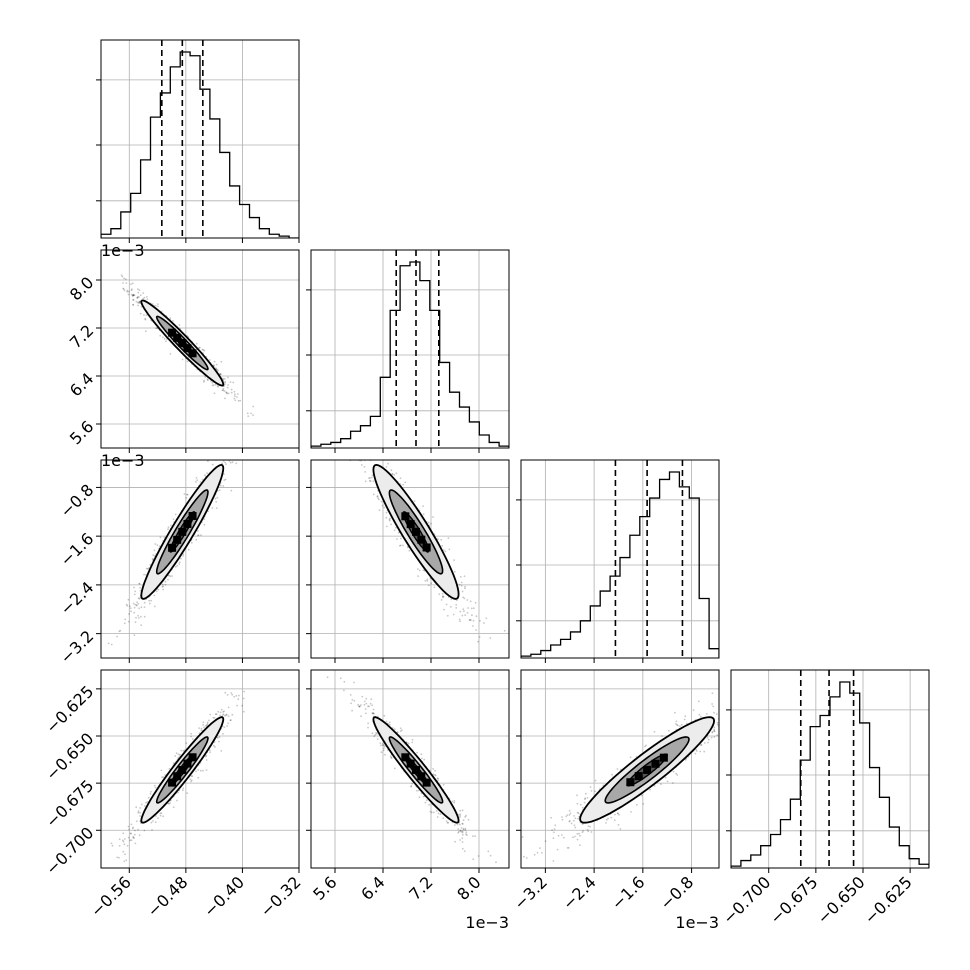 Image resolution: width=970 pixels, height=970 pixels. What do you see at coordinates (416, 770) in the screenshot?
I see `contour-outer` at bounding box center [416, 770].